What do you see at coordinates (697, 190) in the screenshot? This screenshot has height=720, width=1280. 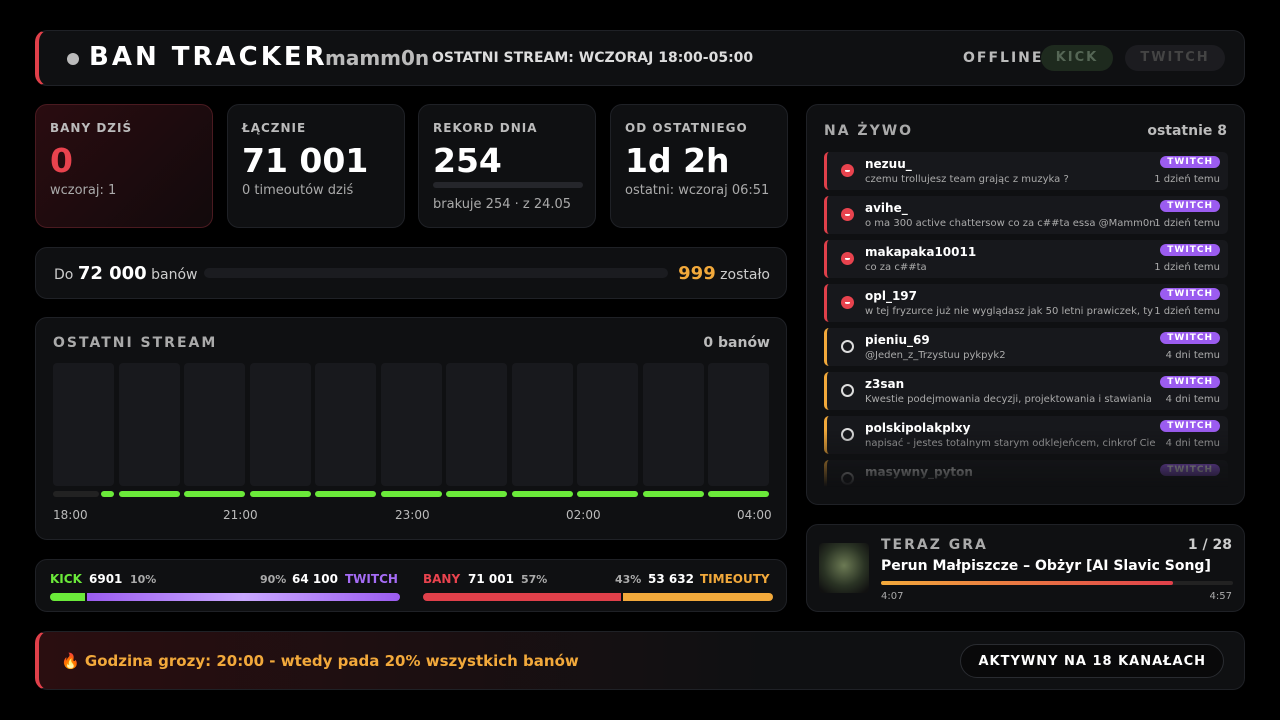 I see `stat-sub: ostatni: wczoraj 06:51` at bounding box center [697, 190].